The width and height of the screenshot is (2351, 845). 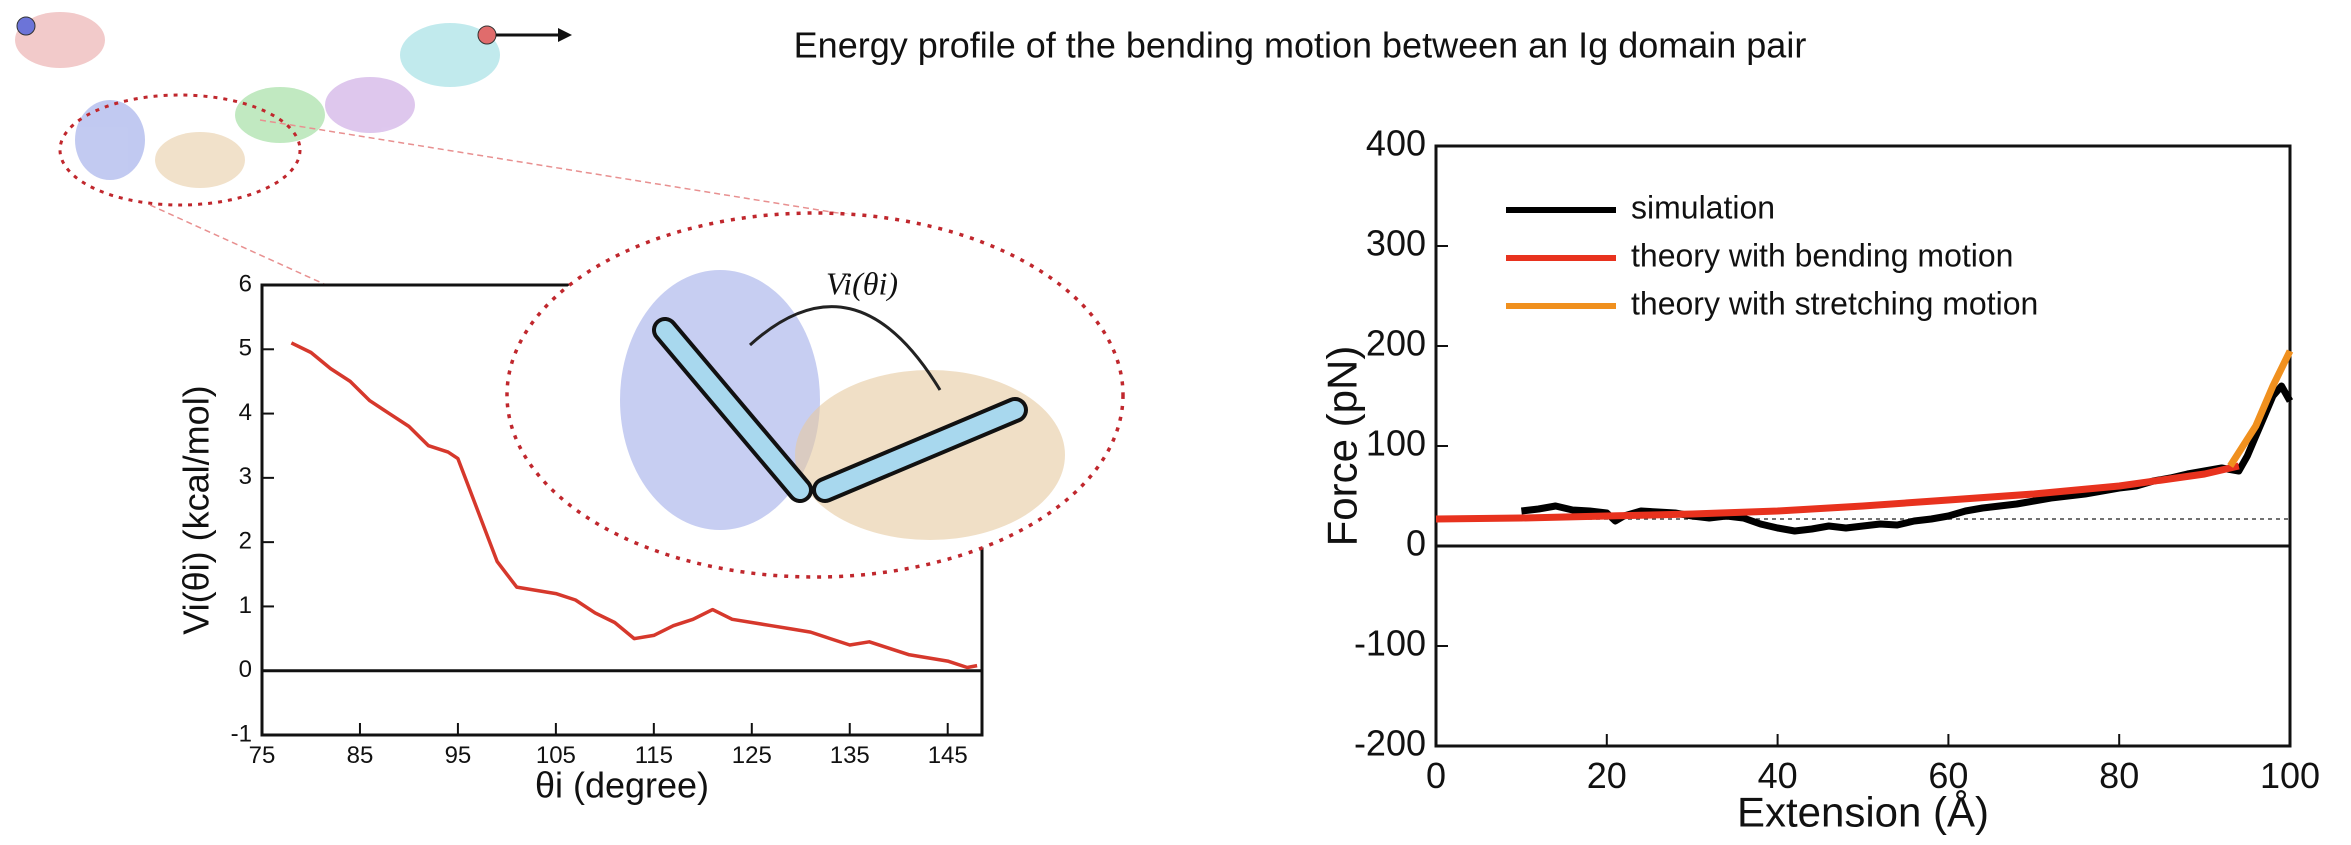 What do you see at coordinates (565, 35) in the screenshot?
I see `pull-arrow-head` at bounding box center [565, 35].